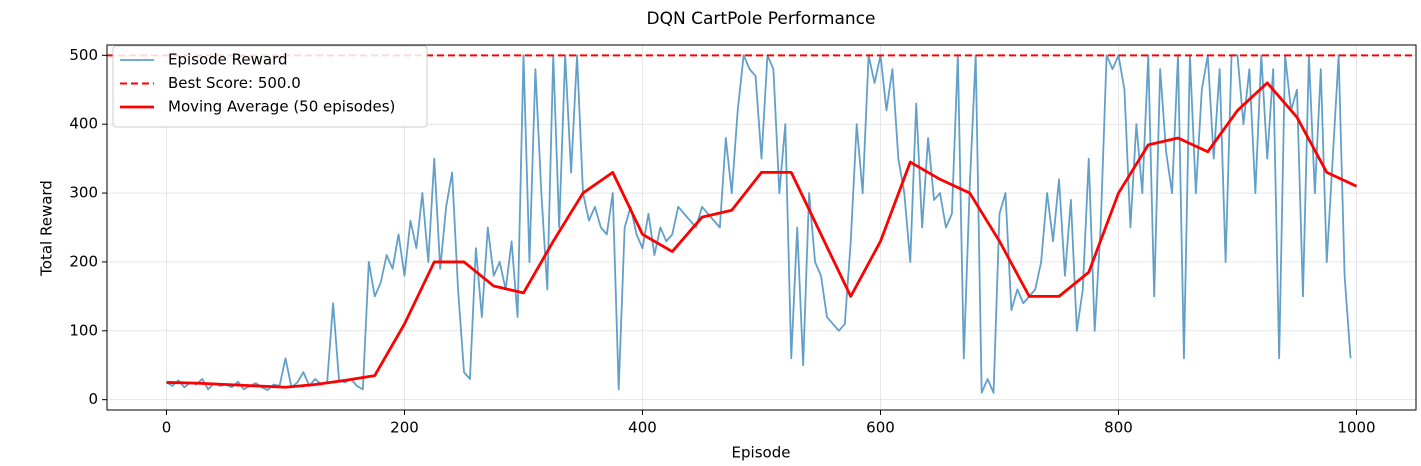  Describe the element at coordinates (83, 193) in the screenshot. I see `y-tick-label: 300` at that location.